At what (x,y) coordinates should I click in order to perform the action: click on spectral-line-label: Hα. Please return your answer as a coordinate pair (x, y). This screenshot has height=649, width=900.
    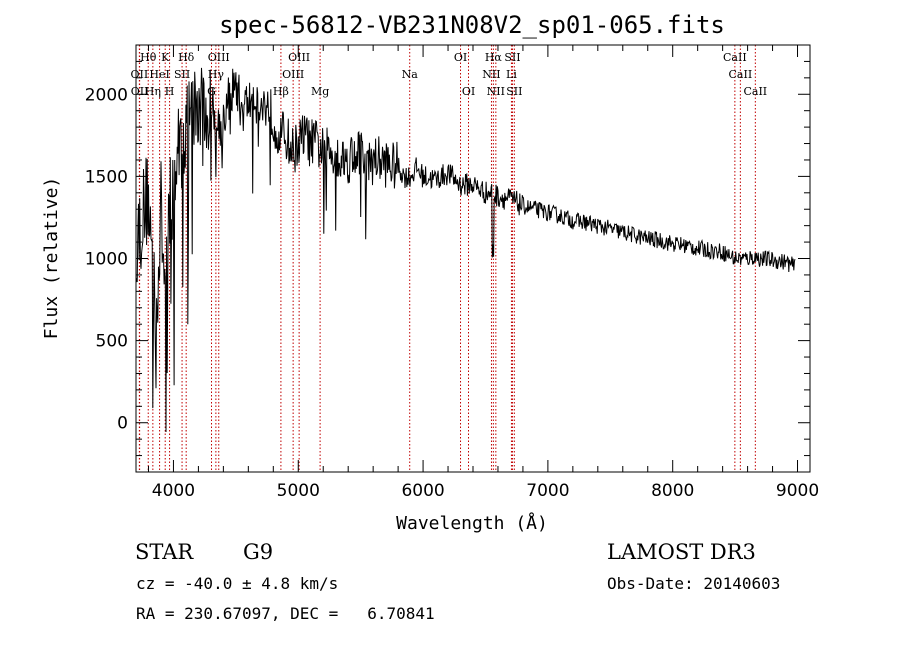
    Looking at the image, I should click on (494, 57).